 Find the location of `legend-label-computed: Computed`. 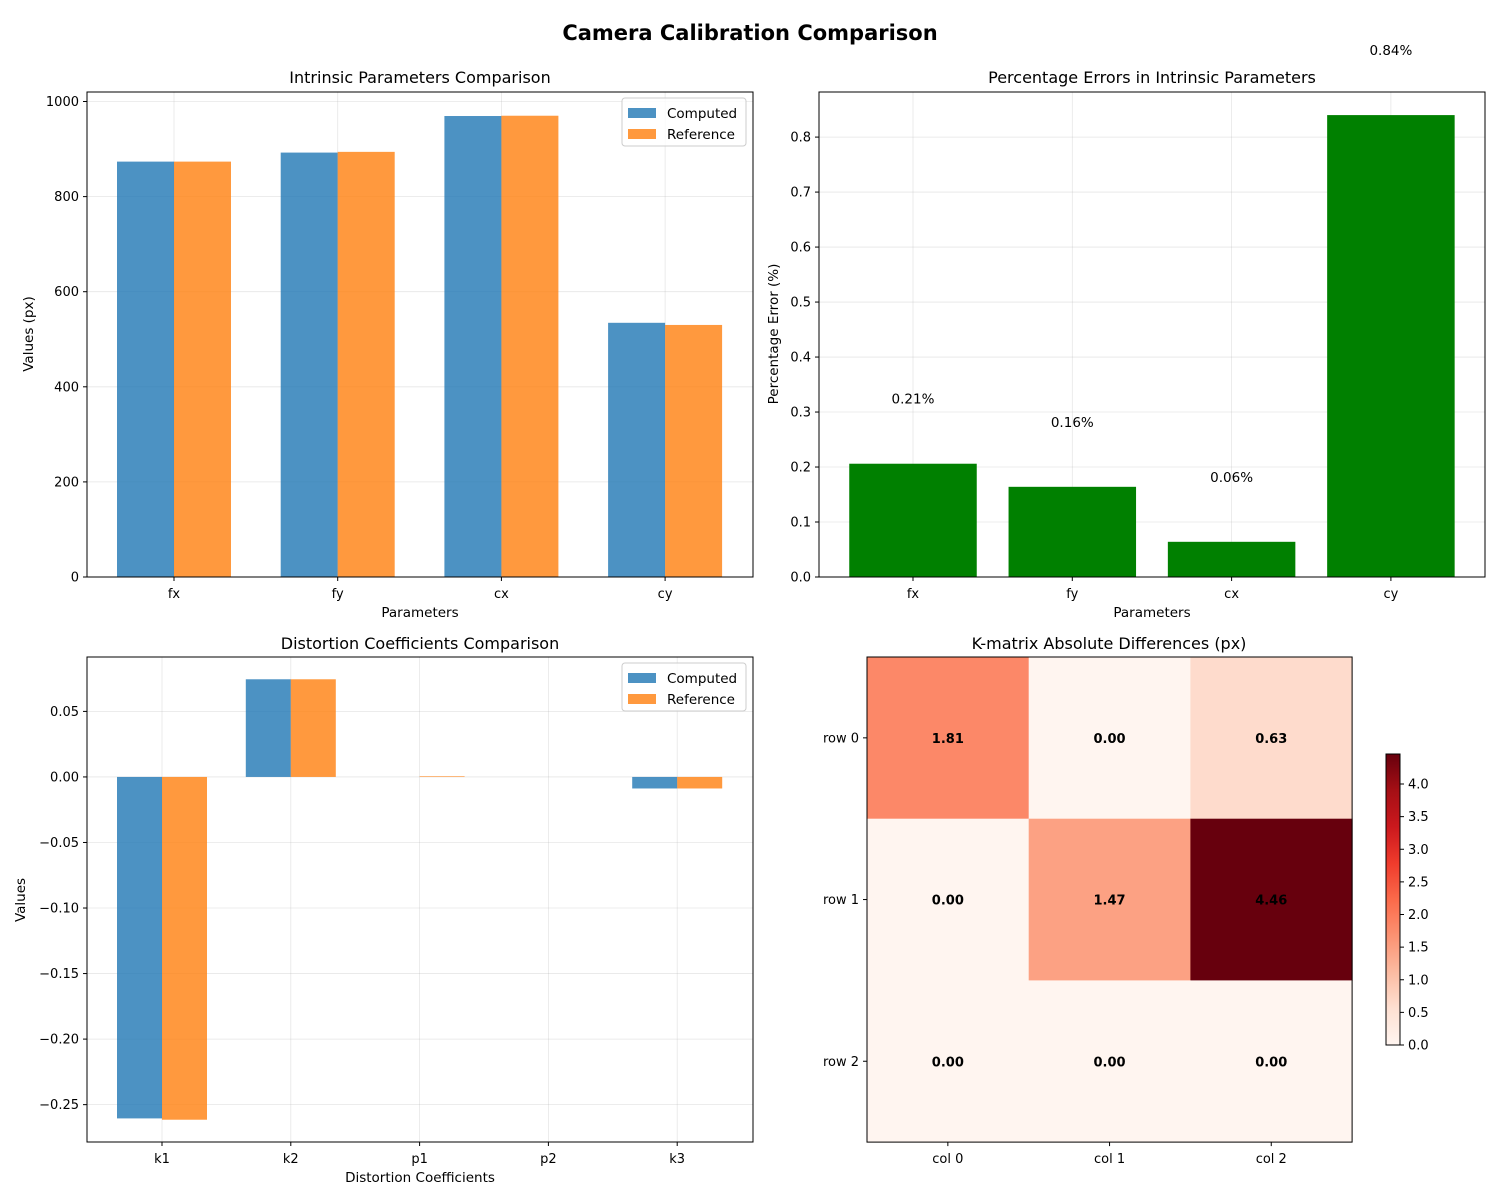

legend-label-computed: Computed is located at coordinates (702, 114).